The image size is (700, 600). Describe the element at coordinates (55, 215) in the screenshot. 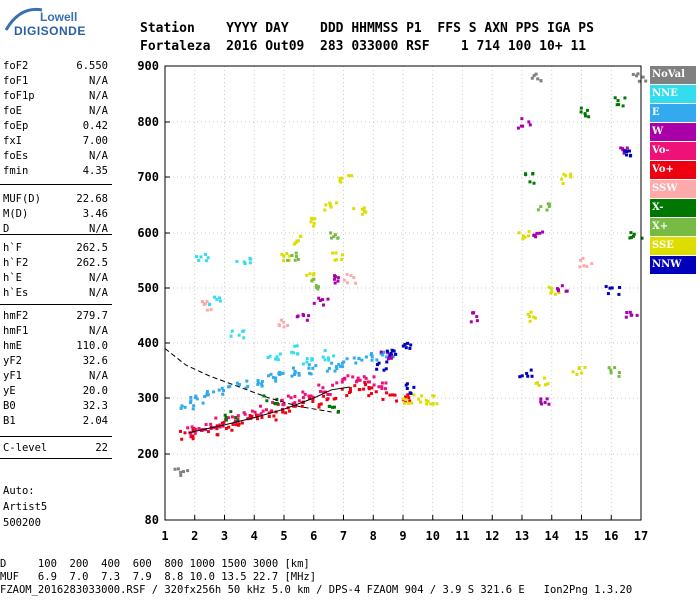

I see `param-row-m-d-: M(D) 3.46` at that location.